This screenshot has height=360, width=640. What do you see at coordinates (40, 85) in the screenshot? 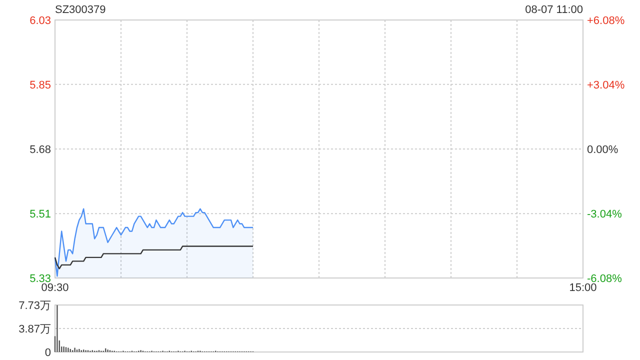
I see `y-tick-label: 5.85` at bounding box center [40, 85].